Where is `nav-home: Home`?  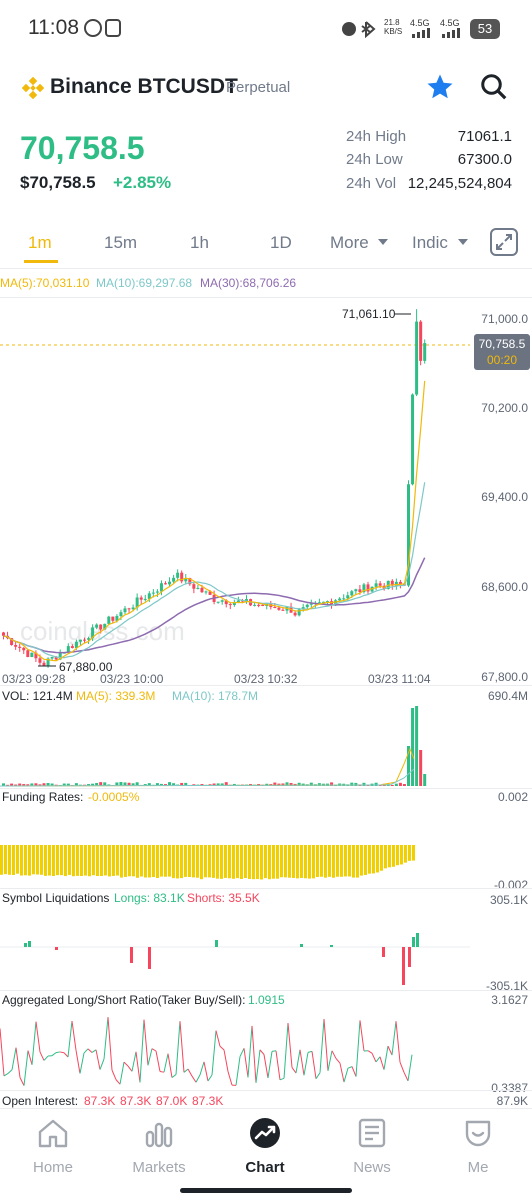
nav-home: Home is located at coordinates (53, 1146).